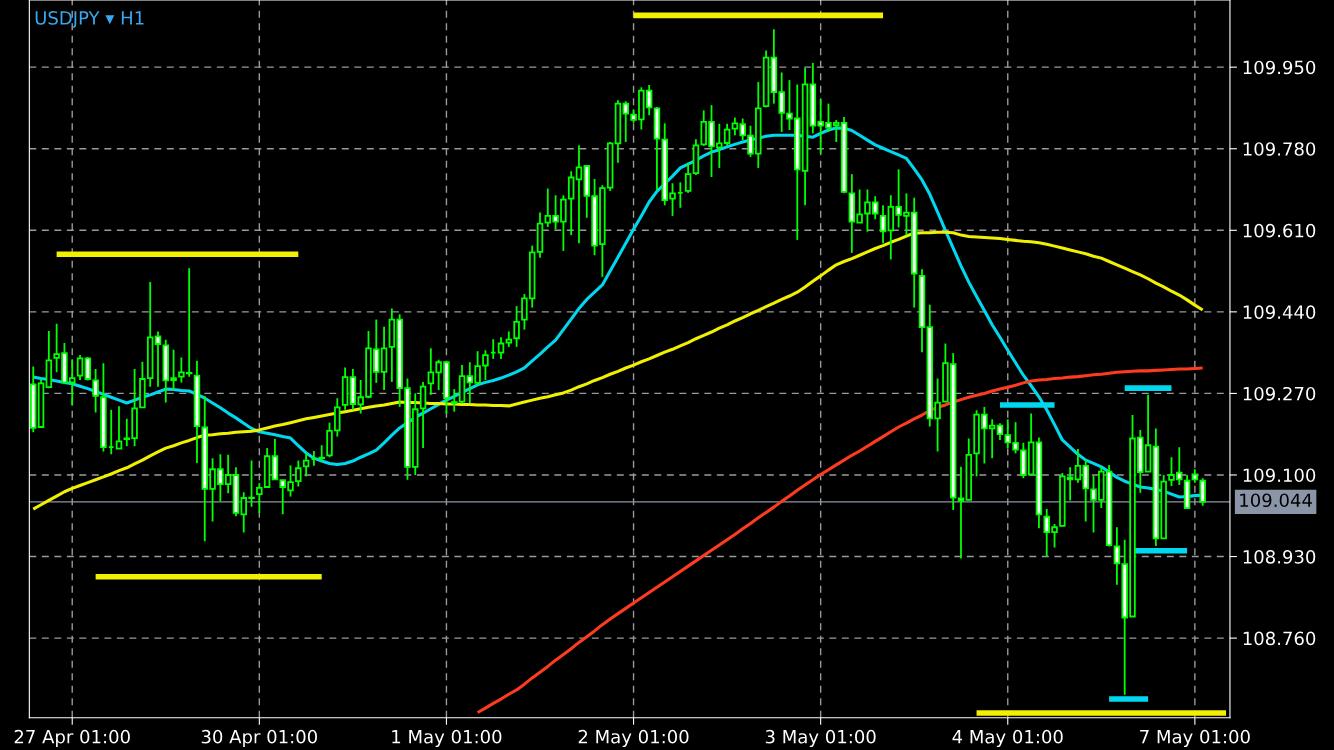 The height and width of the screenshot is (750, 1334). Describe the element at coordinates (1279, 312) in the screenshot. I see `y-tick-label: 109.440` at that location.